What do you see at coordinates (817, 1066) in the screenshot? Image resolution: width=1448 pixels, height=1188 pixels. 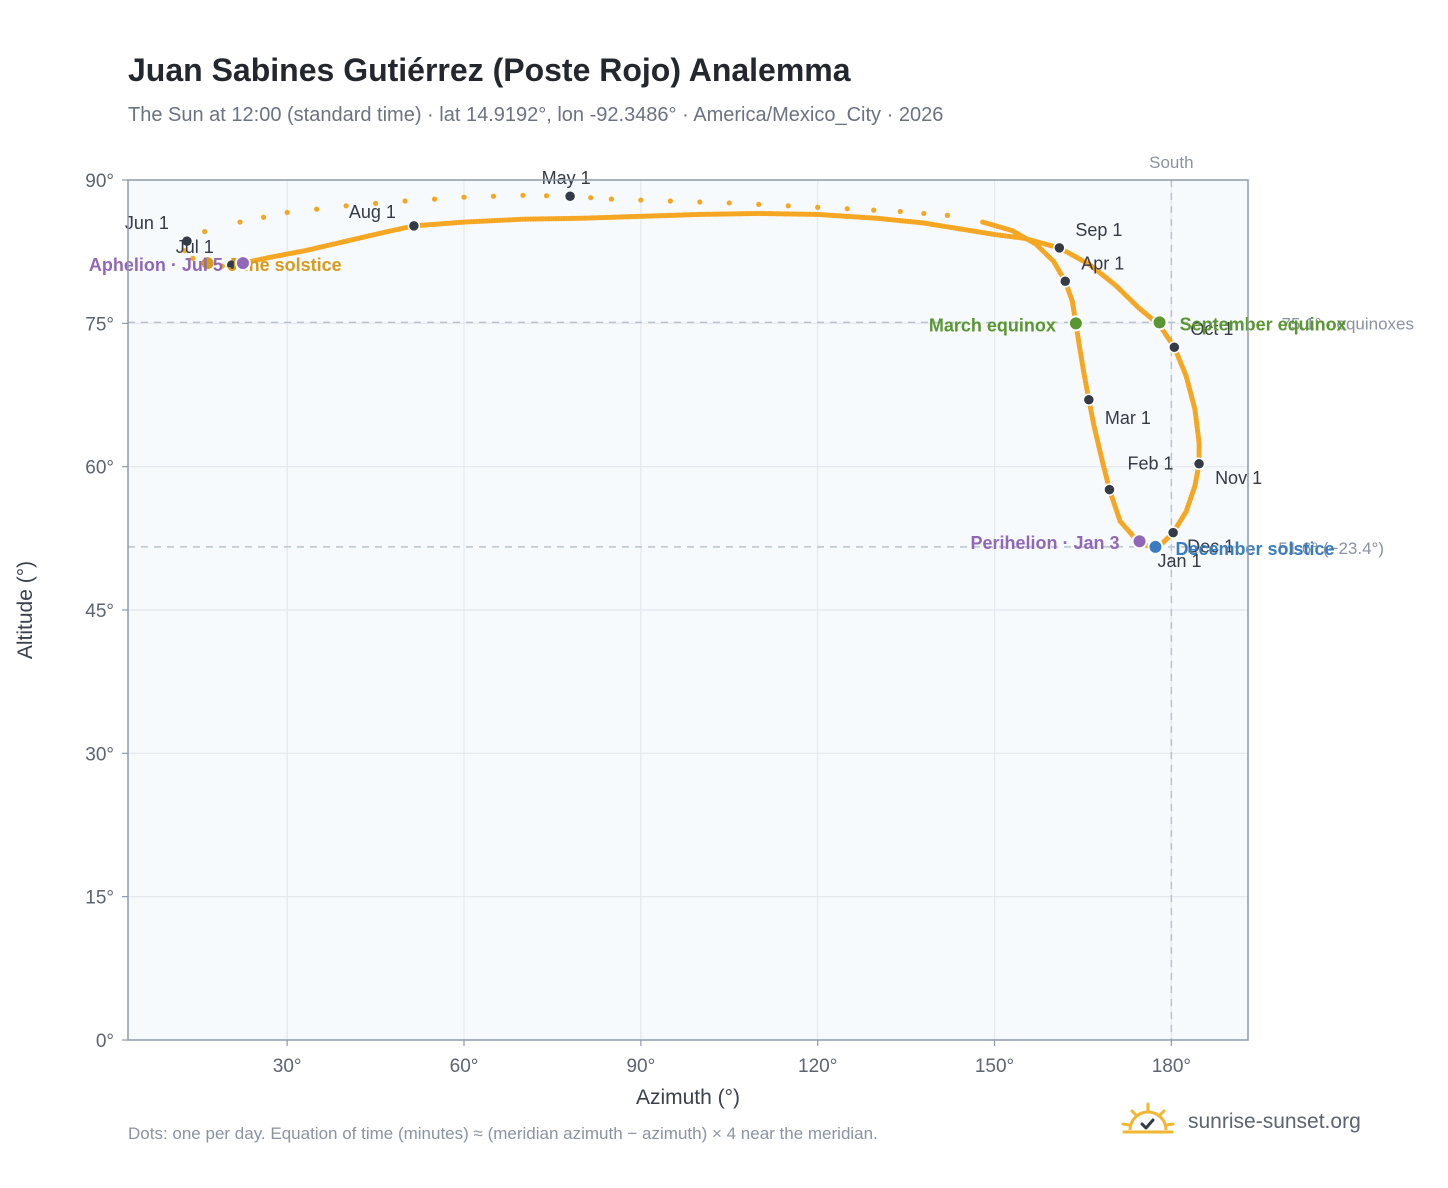 I see `x-tick-label: 120°` at bounding box center [817, 1066].